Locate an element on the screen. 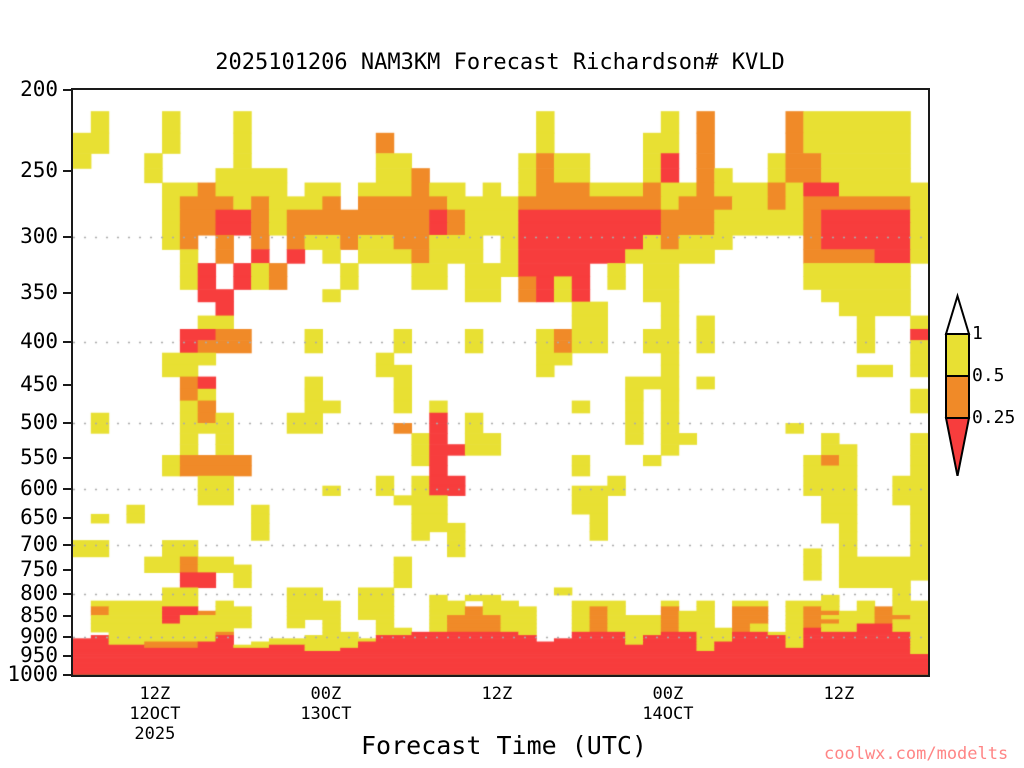 The height and width of the screenshot is (768, 1024). y-tick-label: 850 is located at coordinates (39, 614).